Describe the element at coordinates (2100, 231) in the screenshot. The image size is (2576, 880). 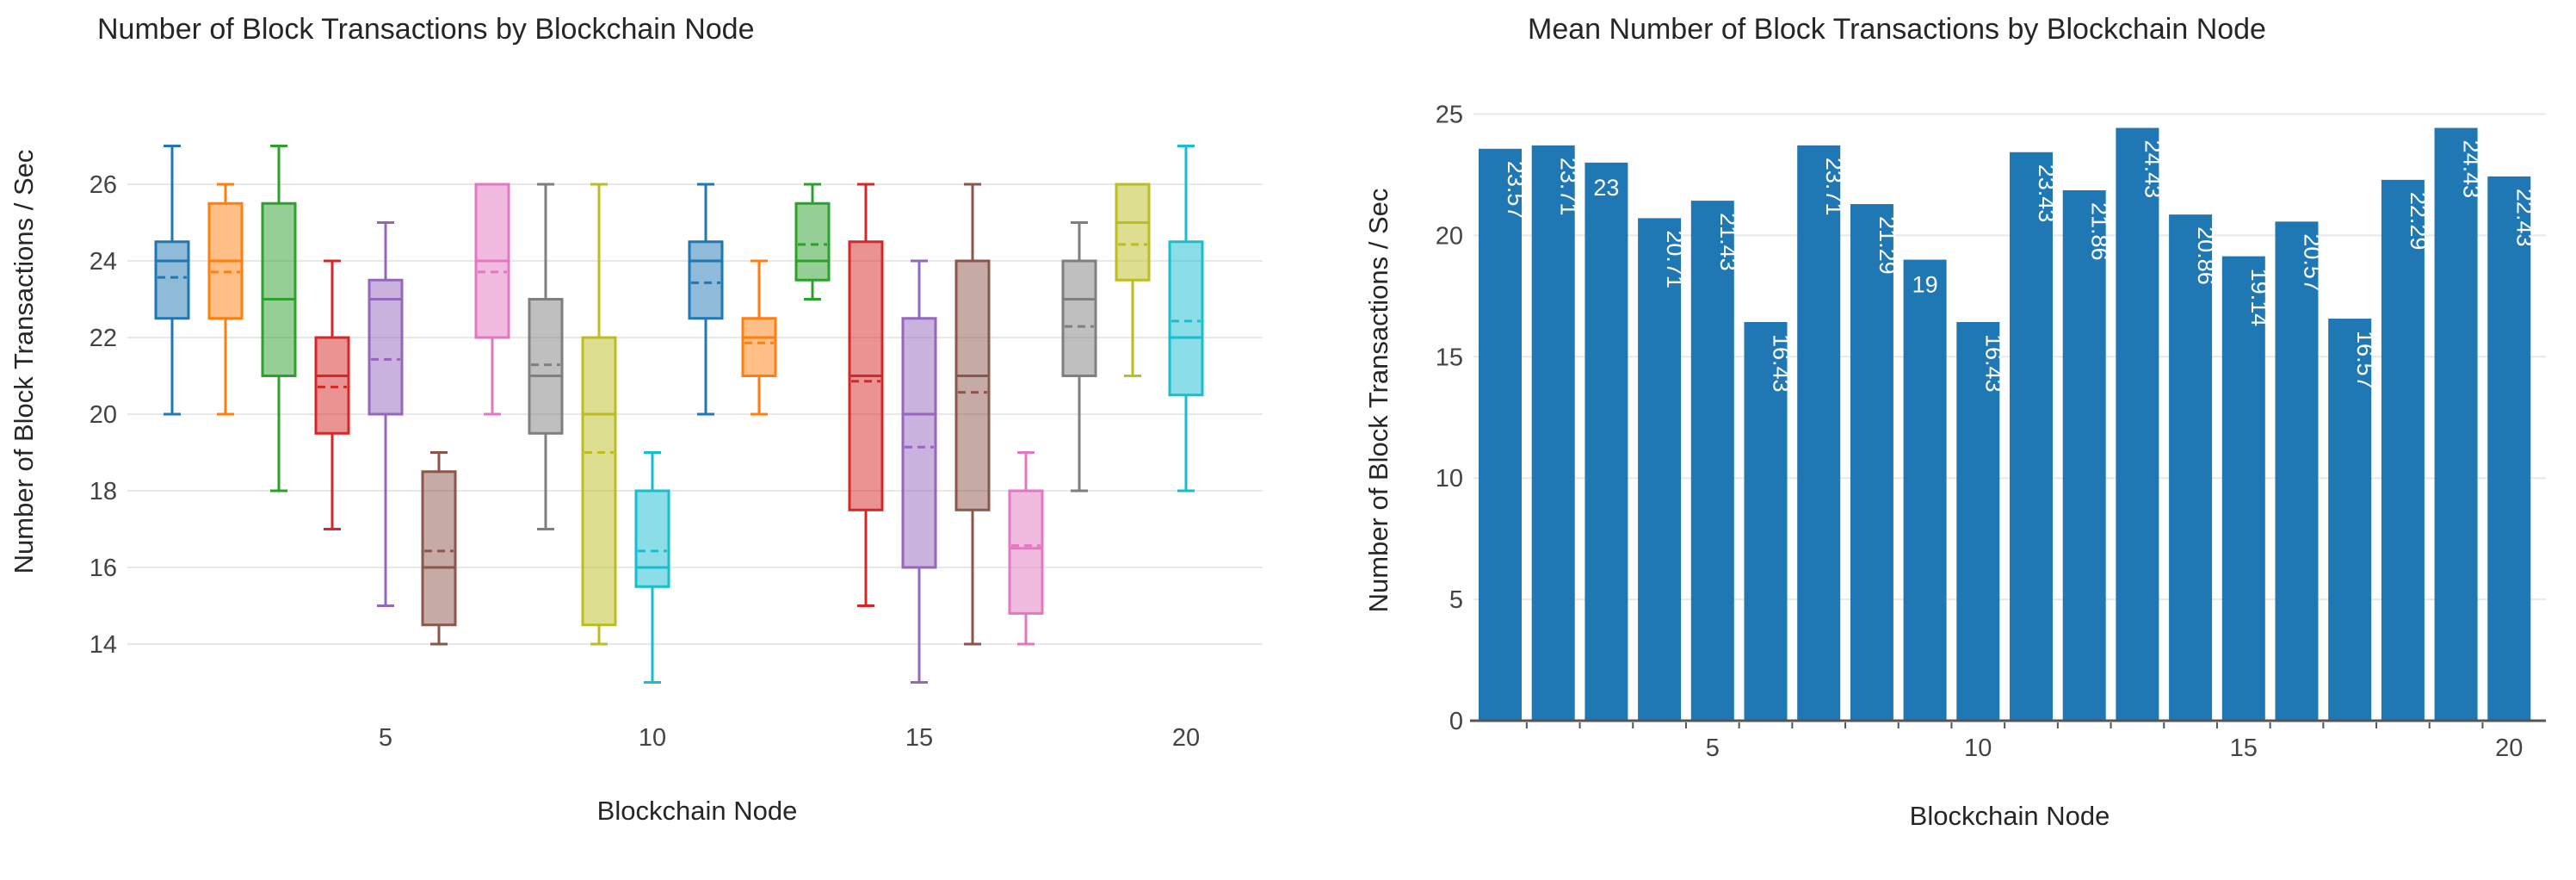
I see `bar-label: 21.86` at that location.